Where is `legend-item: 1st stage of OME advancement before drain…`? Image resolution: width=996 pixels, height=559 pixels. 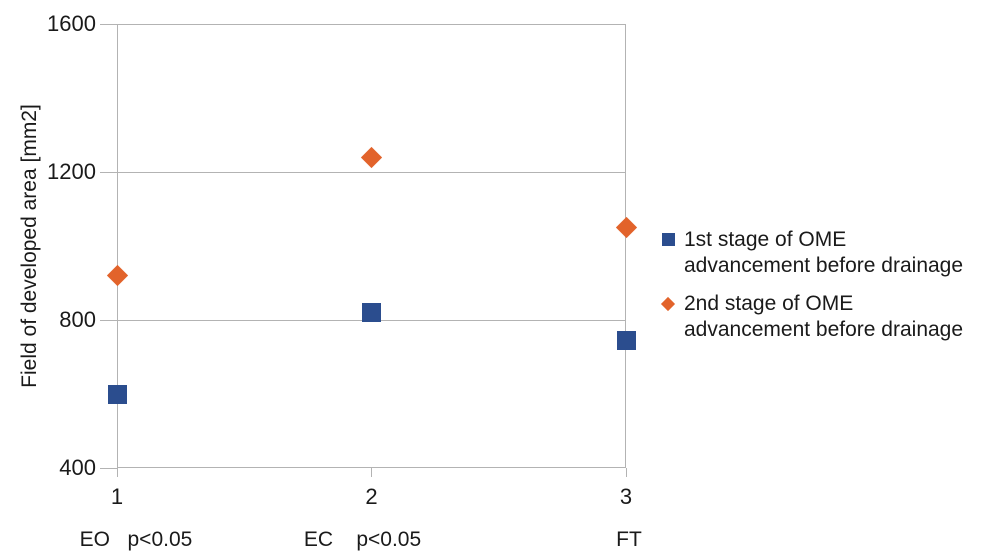
legend-item: 1st stage of OME advancement before drain… is located at coordinates (812, 253).